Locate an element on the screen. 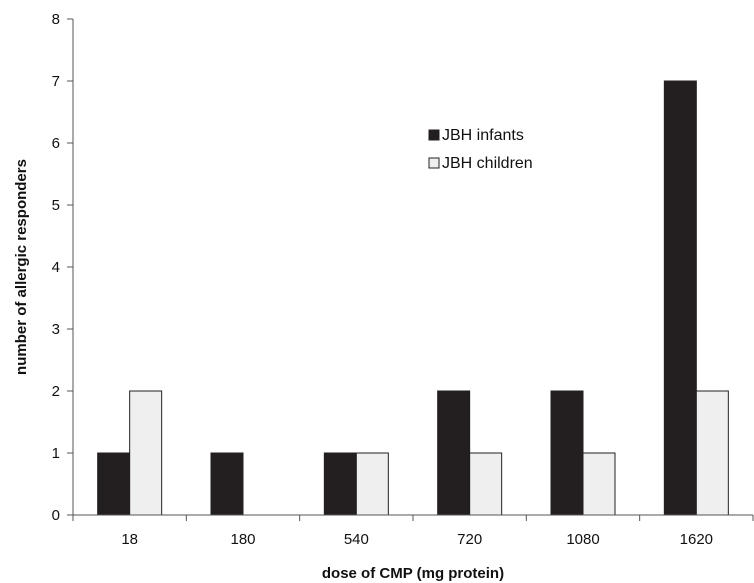 The image size is (754, 583). x-tick-label: 720 is located at coordinates (469, 539).